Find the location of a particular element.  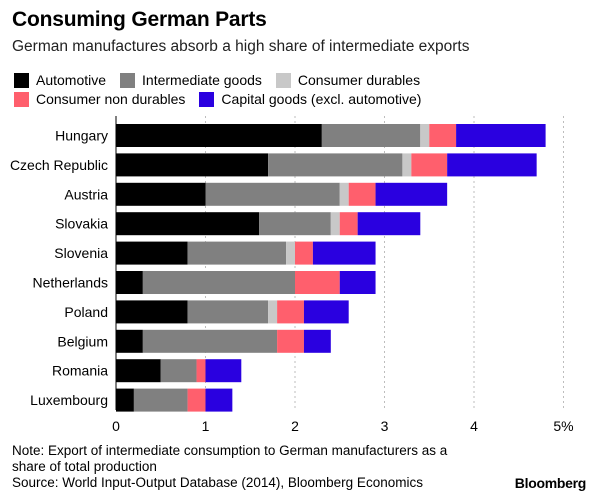

legend-swatch-capital-goods is located at coordinates (207, 99).